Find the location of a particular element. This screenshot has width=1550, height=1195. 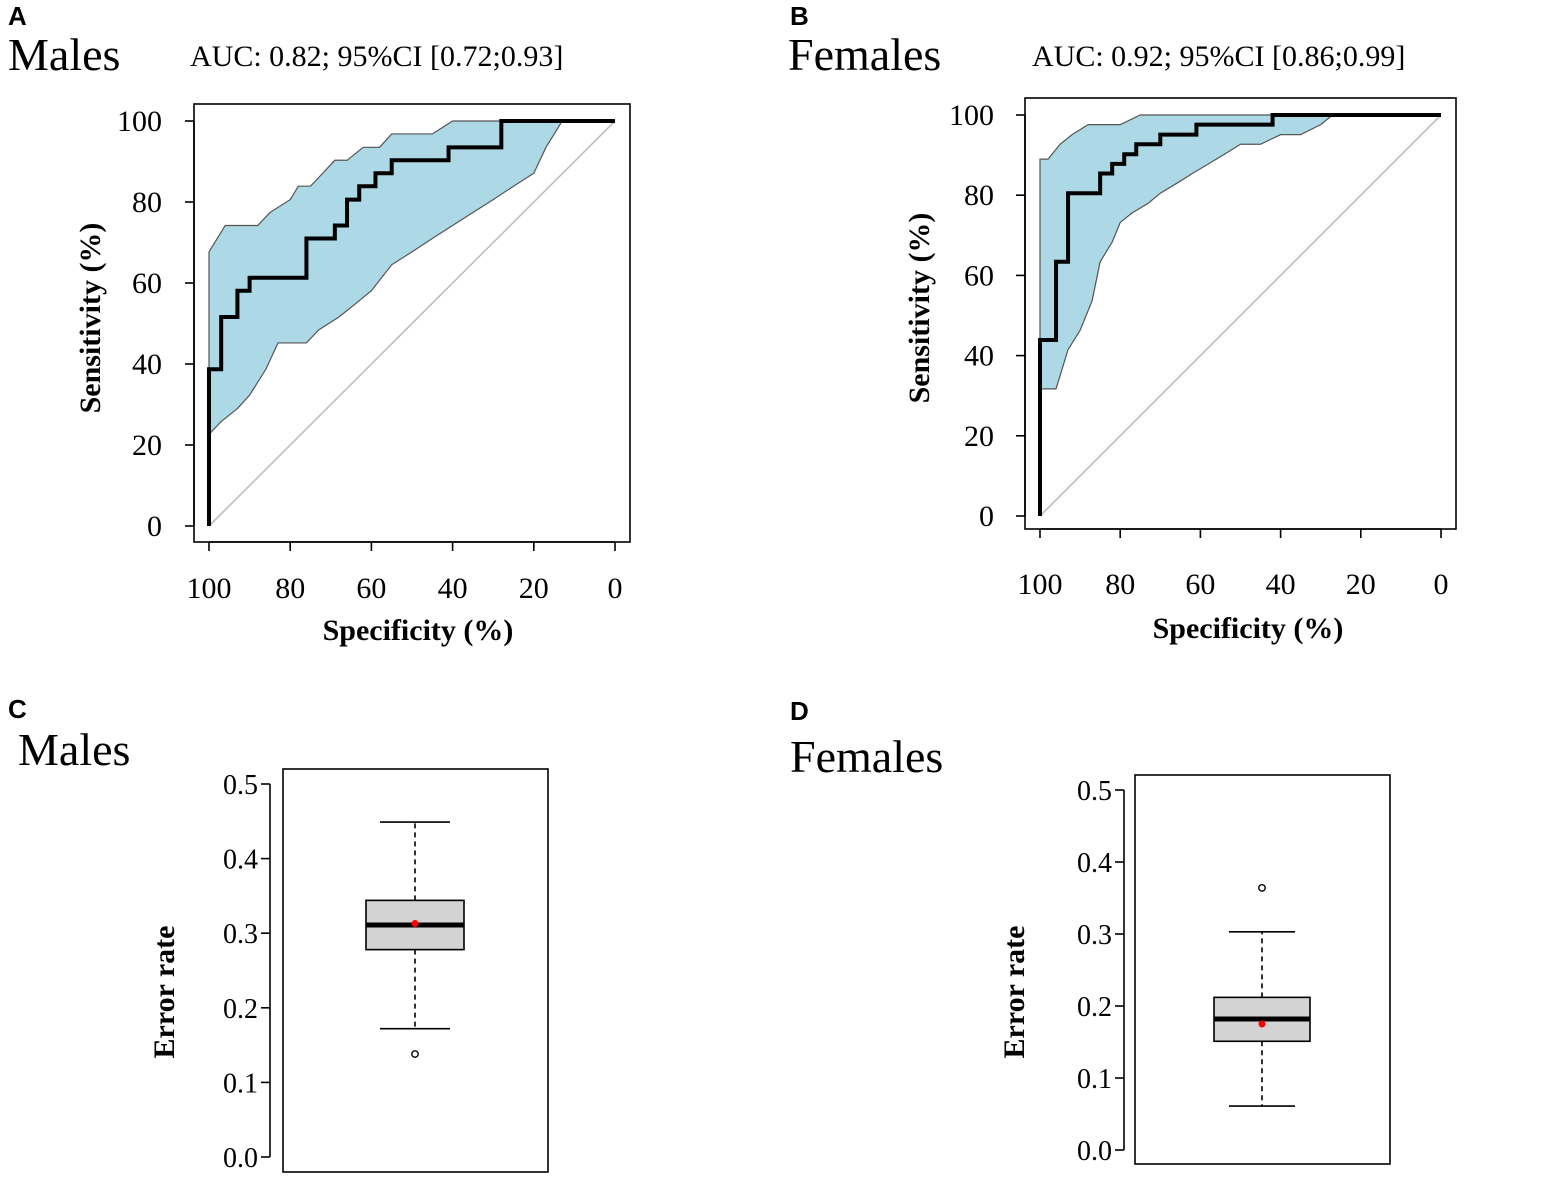

panel-c-males-box: C Males 0.0 0.1 0.2 0.3 0.4 0.5 Error rate is located at coordinates (278, 934).